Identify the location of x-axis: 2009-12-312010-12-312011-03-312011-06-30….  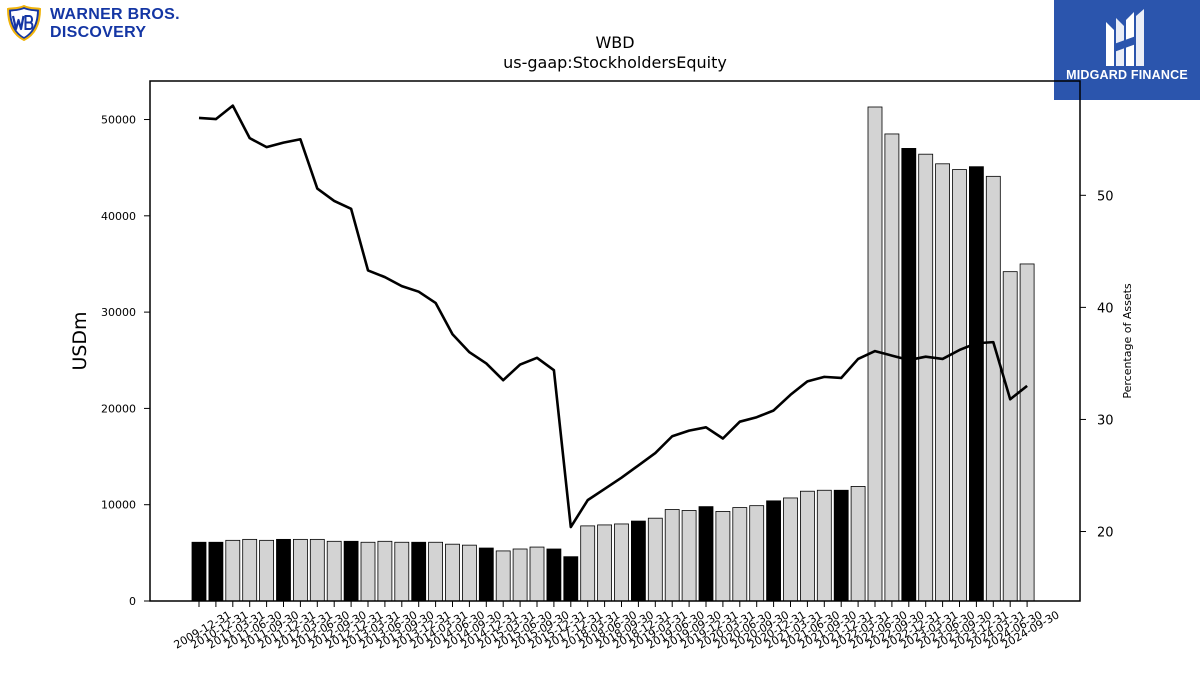
(617, 626).